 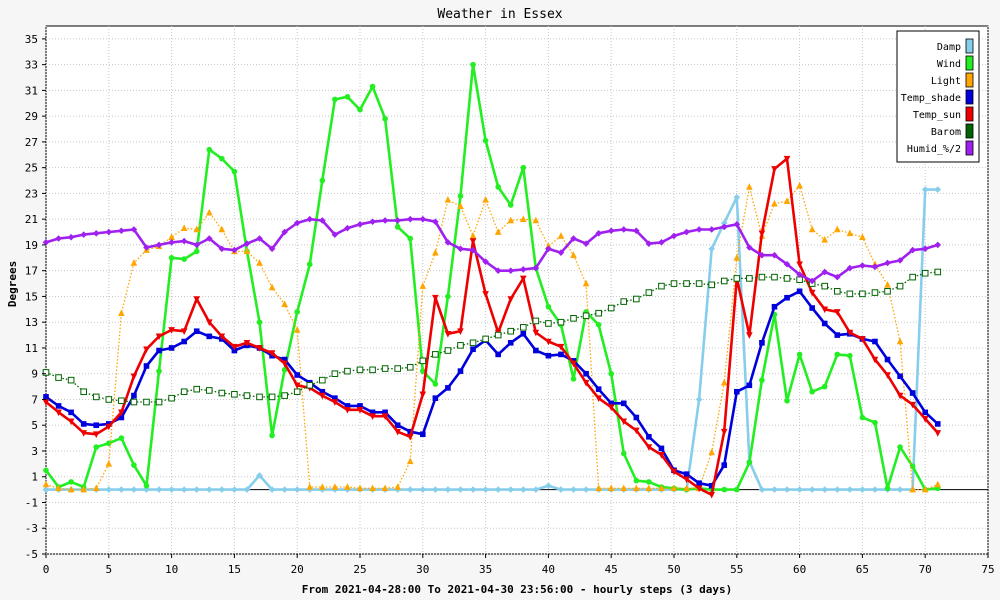 I want to click on legend-swatch-barom, so click(x=969, y=131).